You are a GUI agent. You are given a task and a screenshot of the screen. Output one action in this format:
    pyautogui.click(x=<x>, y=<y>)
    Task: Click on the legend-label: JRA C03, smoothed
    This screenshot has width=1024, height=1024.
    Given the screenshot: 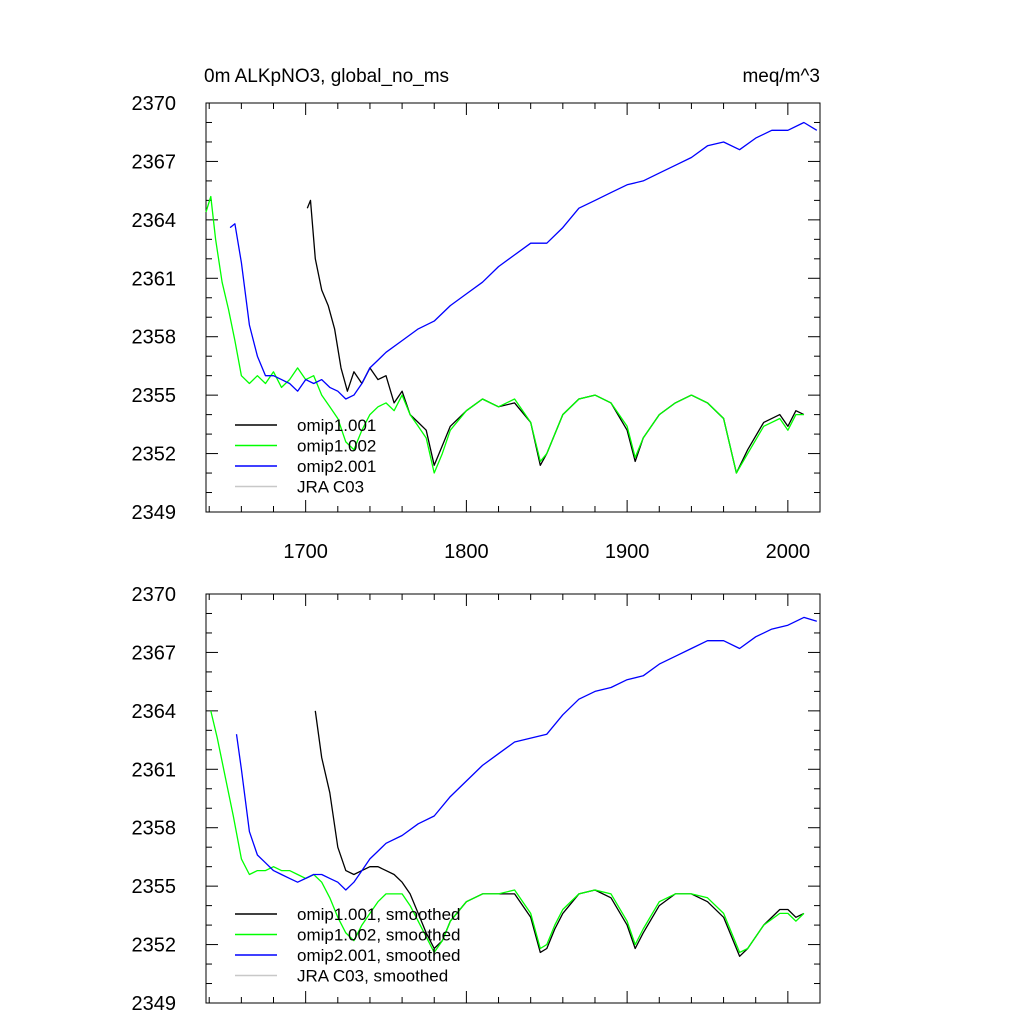 What is the action you would take?
    pyautogui.click(x=372, y=976)
    